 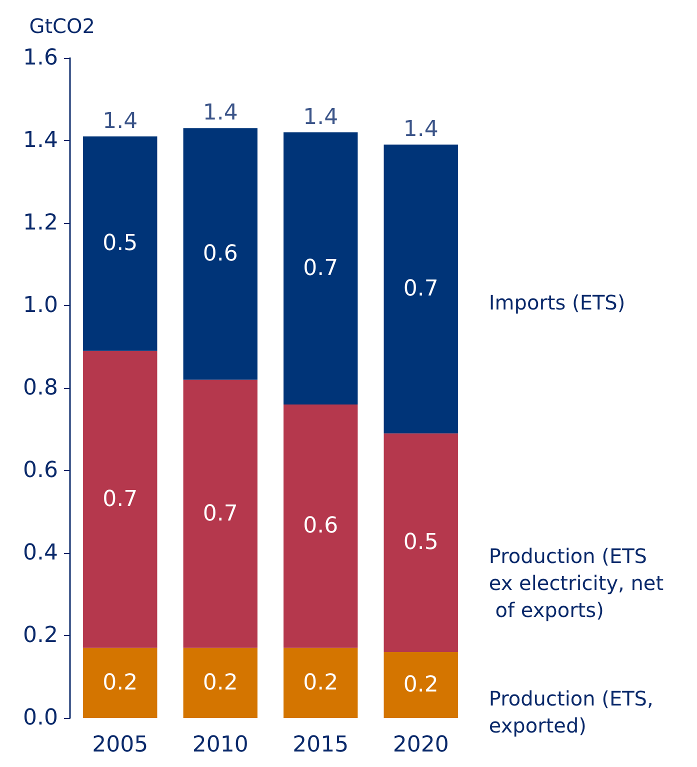 I want to click on series-label: Production (ETS, exported), so click(x=574, y=712).